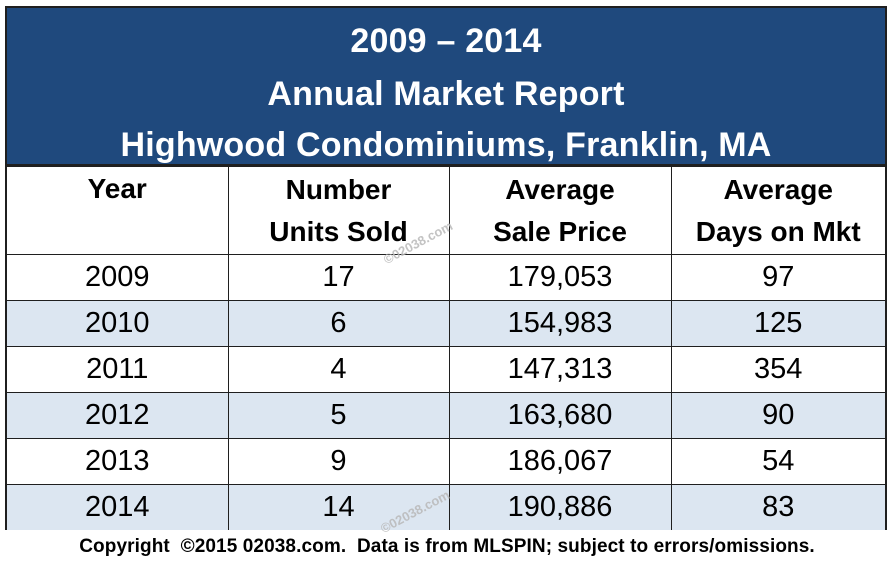  I want to click on column-header-line: Number, so click(338, 189).